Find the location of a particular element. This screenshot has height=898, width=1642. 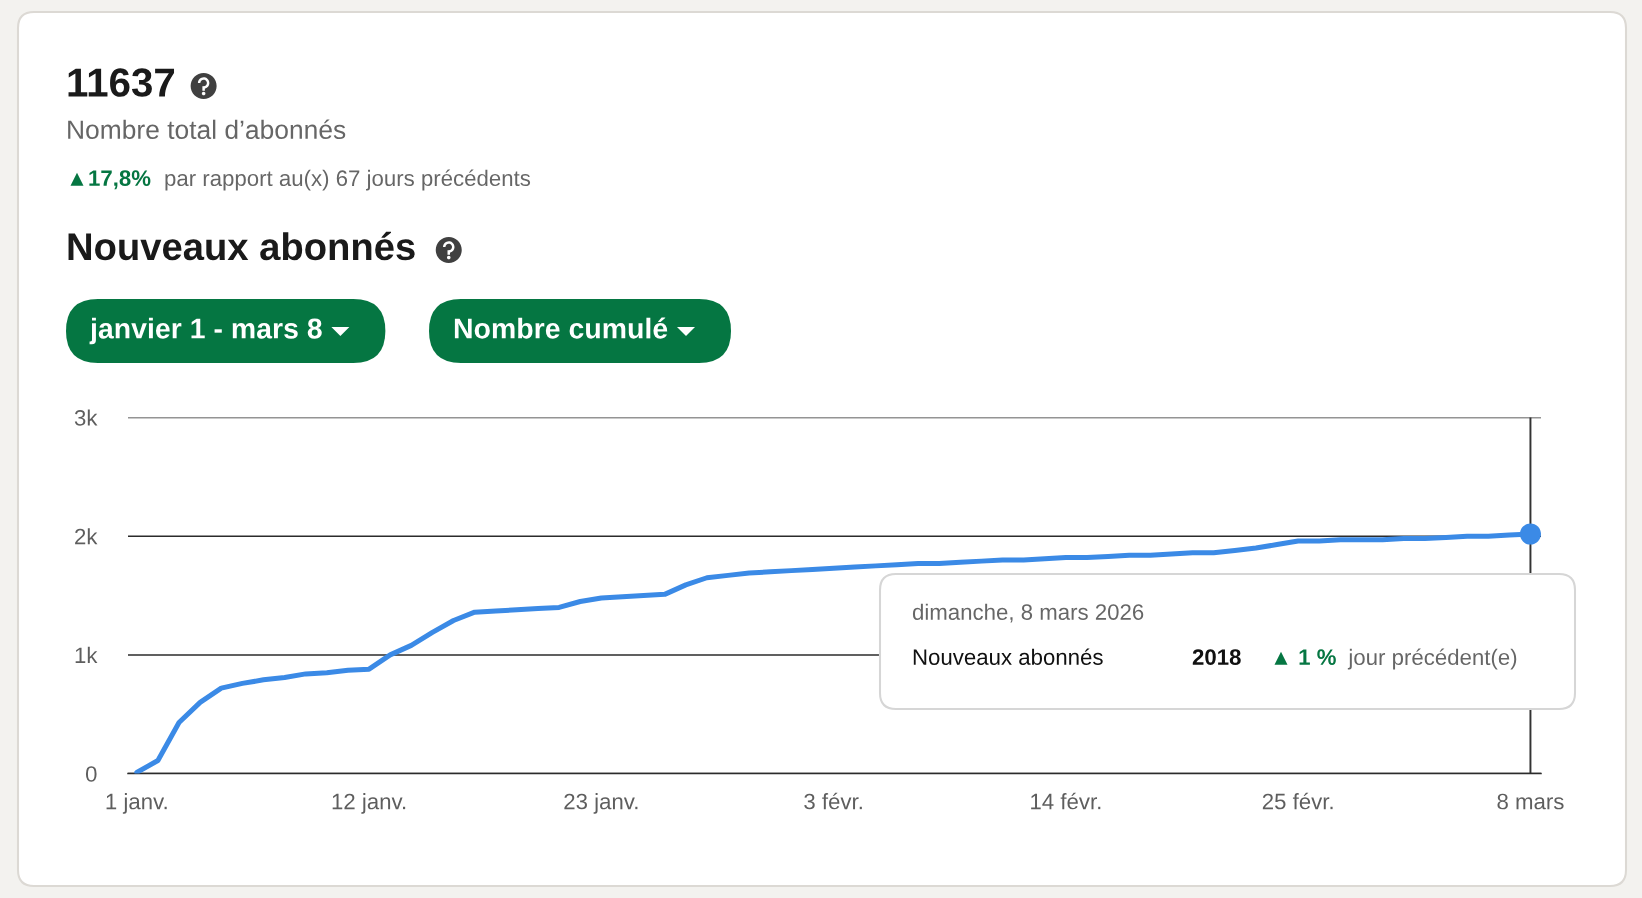

x-tick-label: 25 févr. is located at coordinates (1297, 801).